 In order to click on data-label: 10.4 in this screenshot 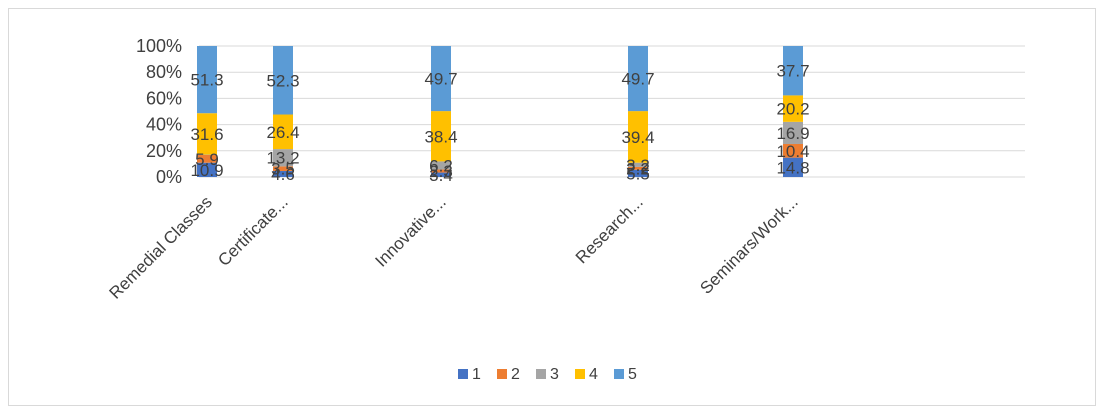, I will do `click(792, 151)`.